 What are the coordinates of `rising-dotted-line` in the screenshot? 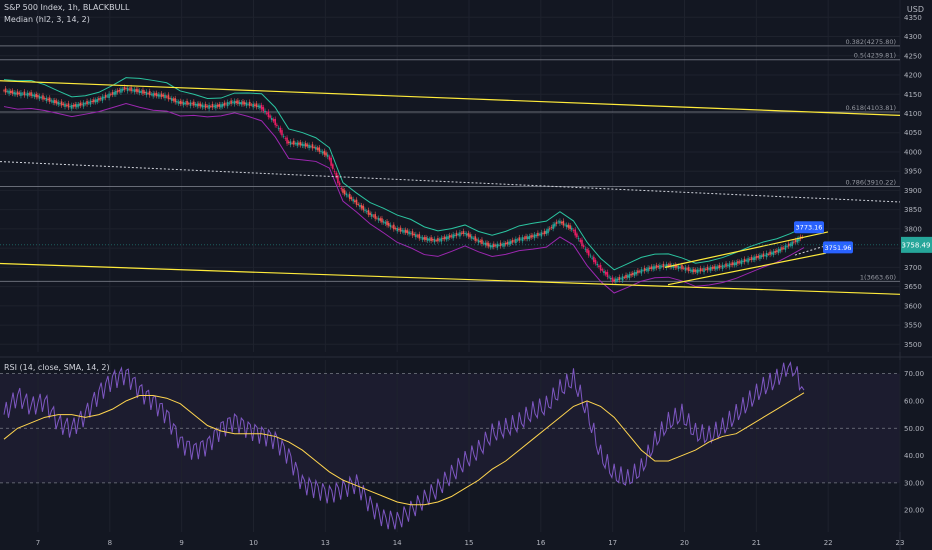 It's located at (811, 250).